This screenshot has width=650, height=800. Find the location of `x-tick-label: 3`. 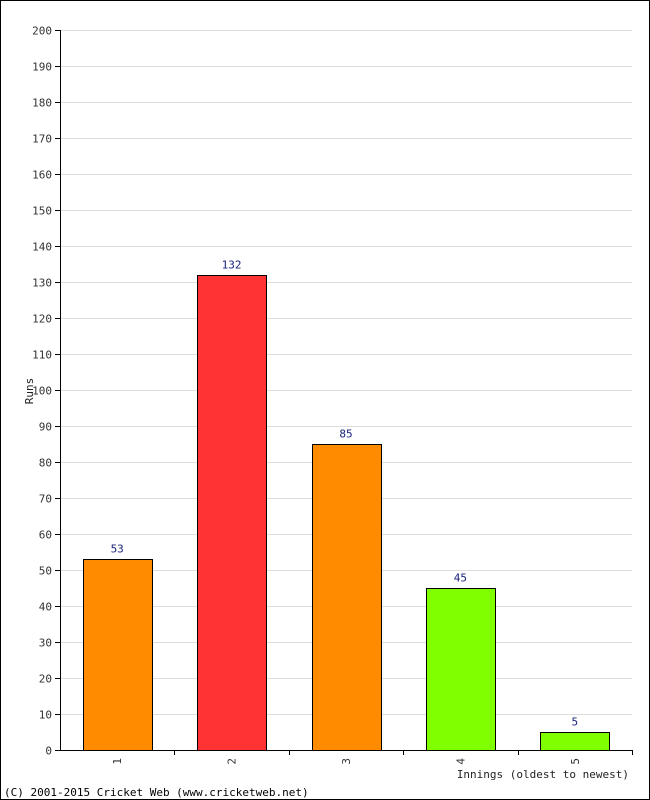

x-tick-label: 3 is located at coordinates (346, 761).